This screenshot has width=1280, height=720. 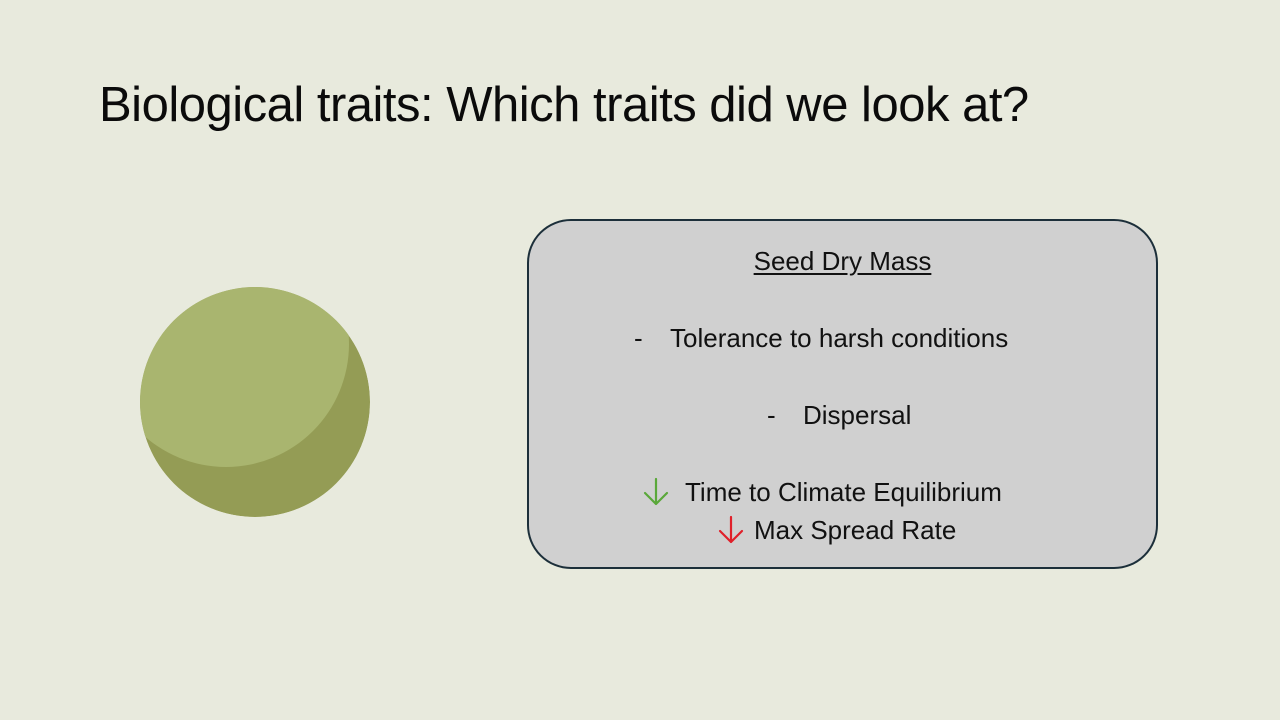 I want to click on seed-highlight, so click(x=244, y=377).